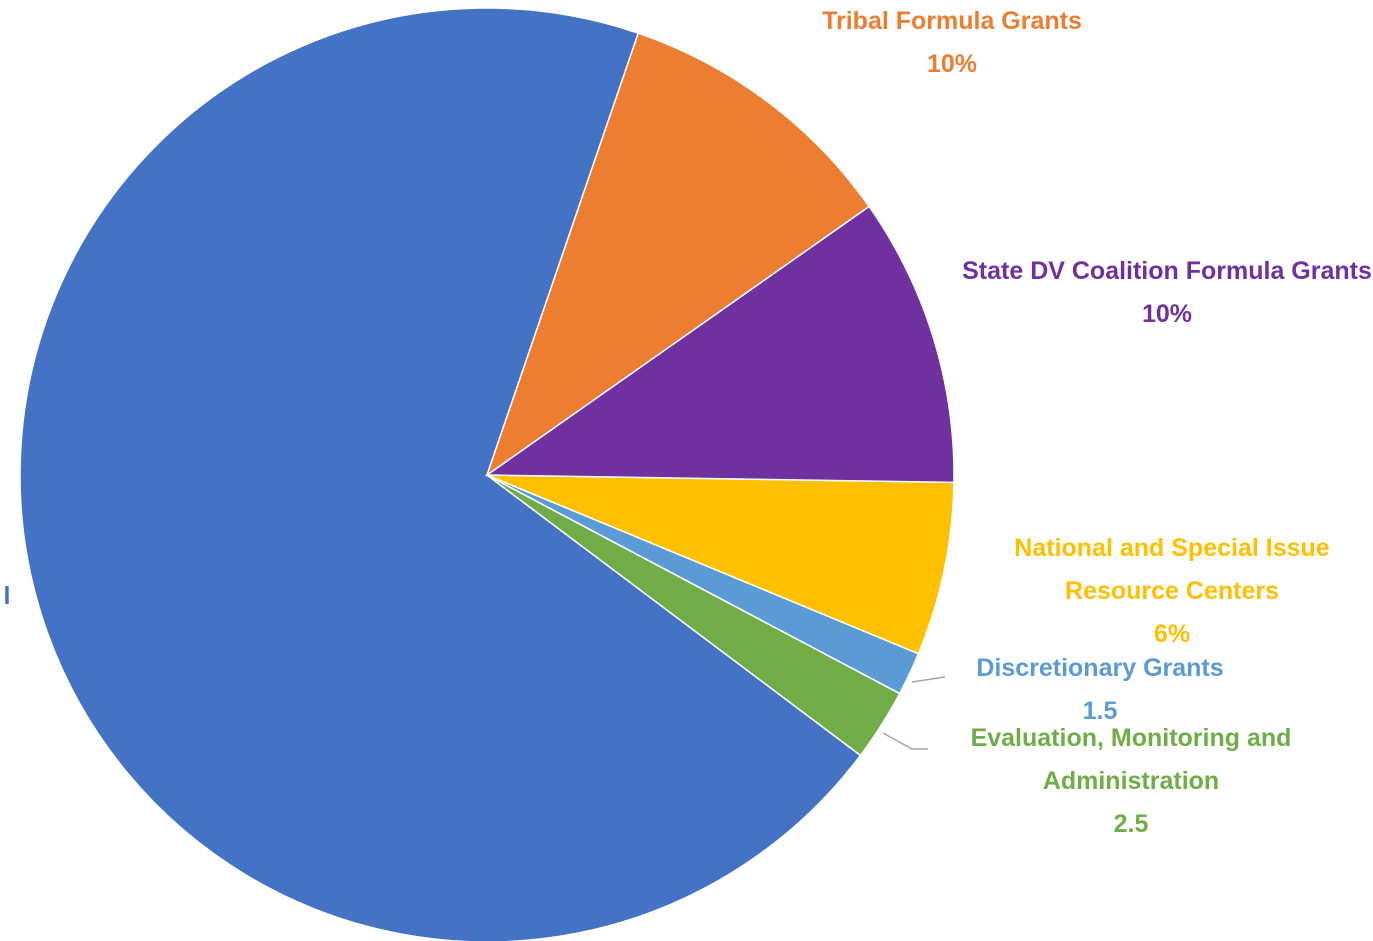  Describe the element at coordinates (1167, 271) in the screenshot. I see `category-label: State DV Coalition Formula Grants` at that location.